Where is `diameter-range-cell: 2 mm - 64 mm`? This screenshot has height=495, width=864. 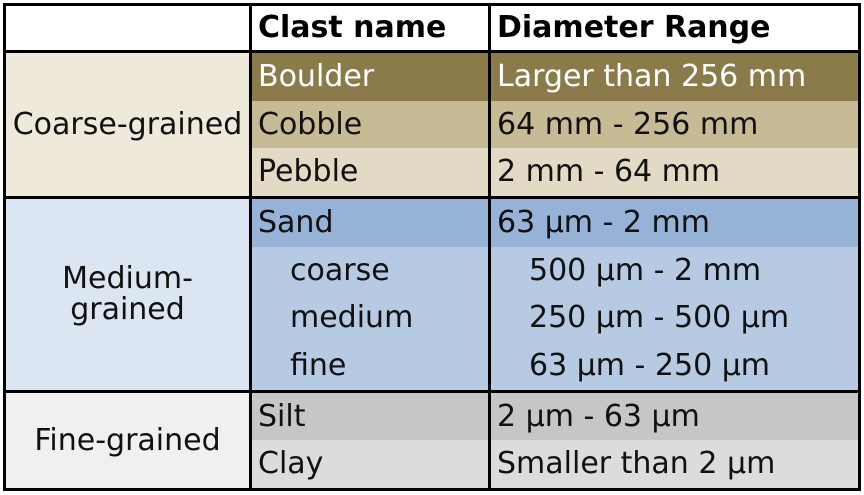
diameter-range-cell: 2 mm - 64 mm is located at coordinates (674, 173).